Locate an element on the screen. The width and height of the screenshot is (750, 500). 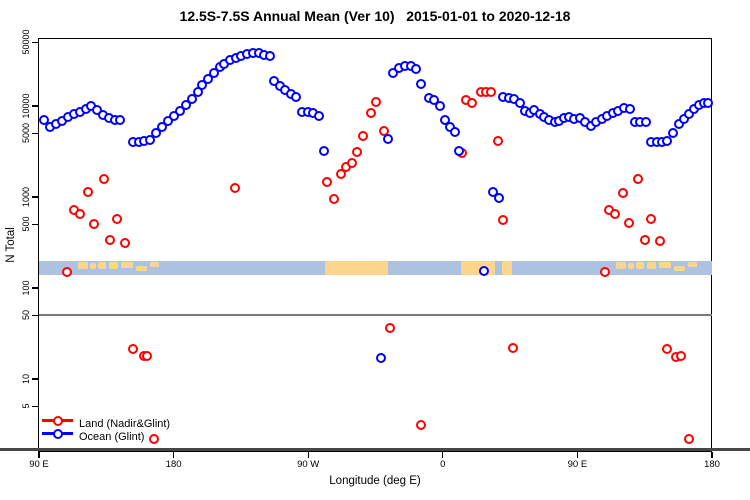
y-tick-label: 500 is located at coordinates (26, 224).